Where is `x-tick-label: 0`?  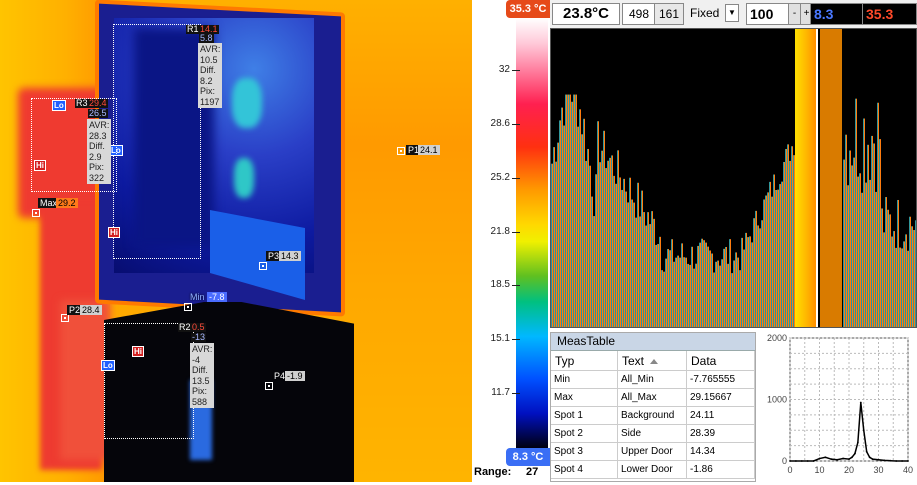
x-tick-label: 0 is located at coordinates (789, 470).